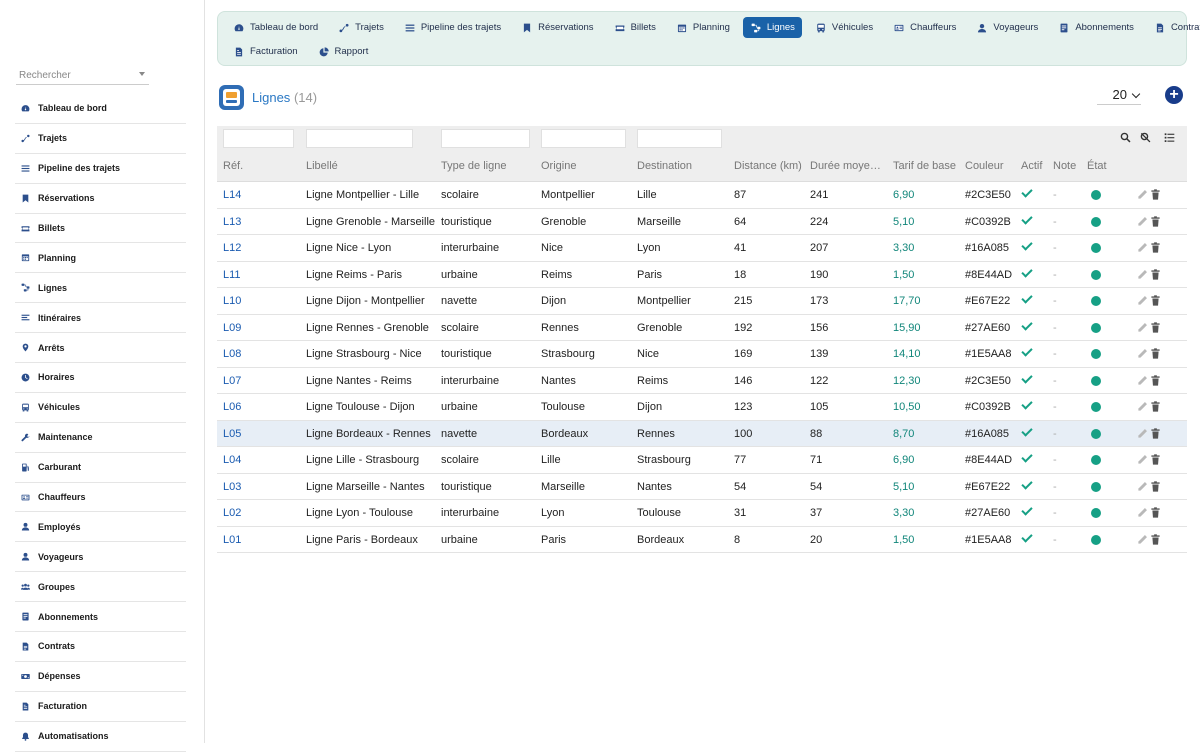 The width and height of the screenshot is (1200, 752). I want to click on column-header-etat: État, so click(1097, 166).